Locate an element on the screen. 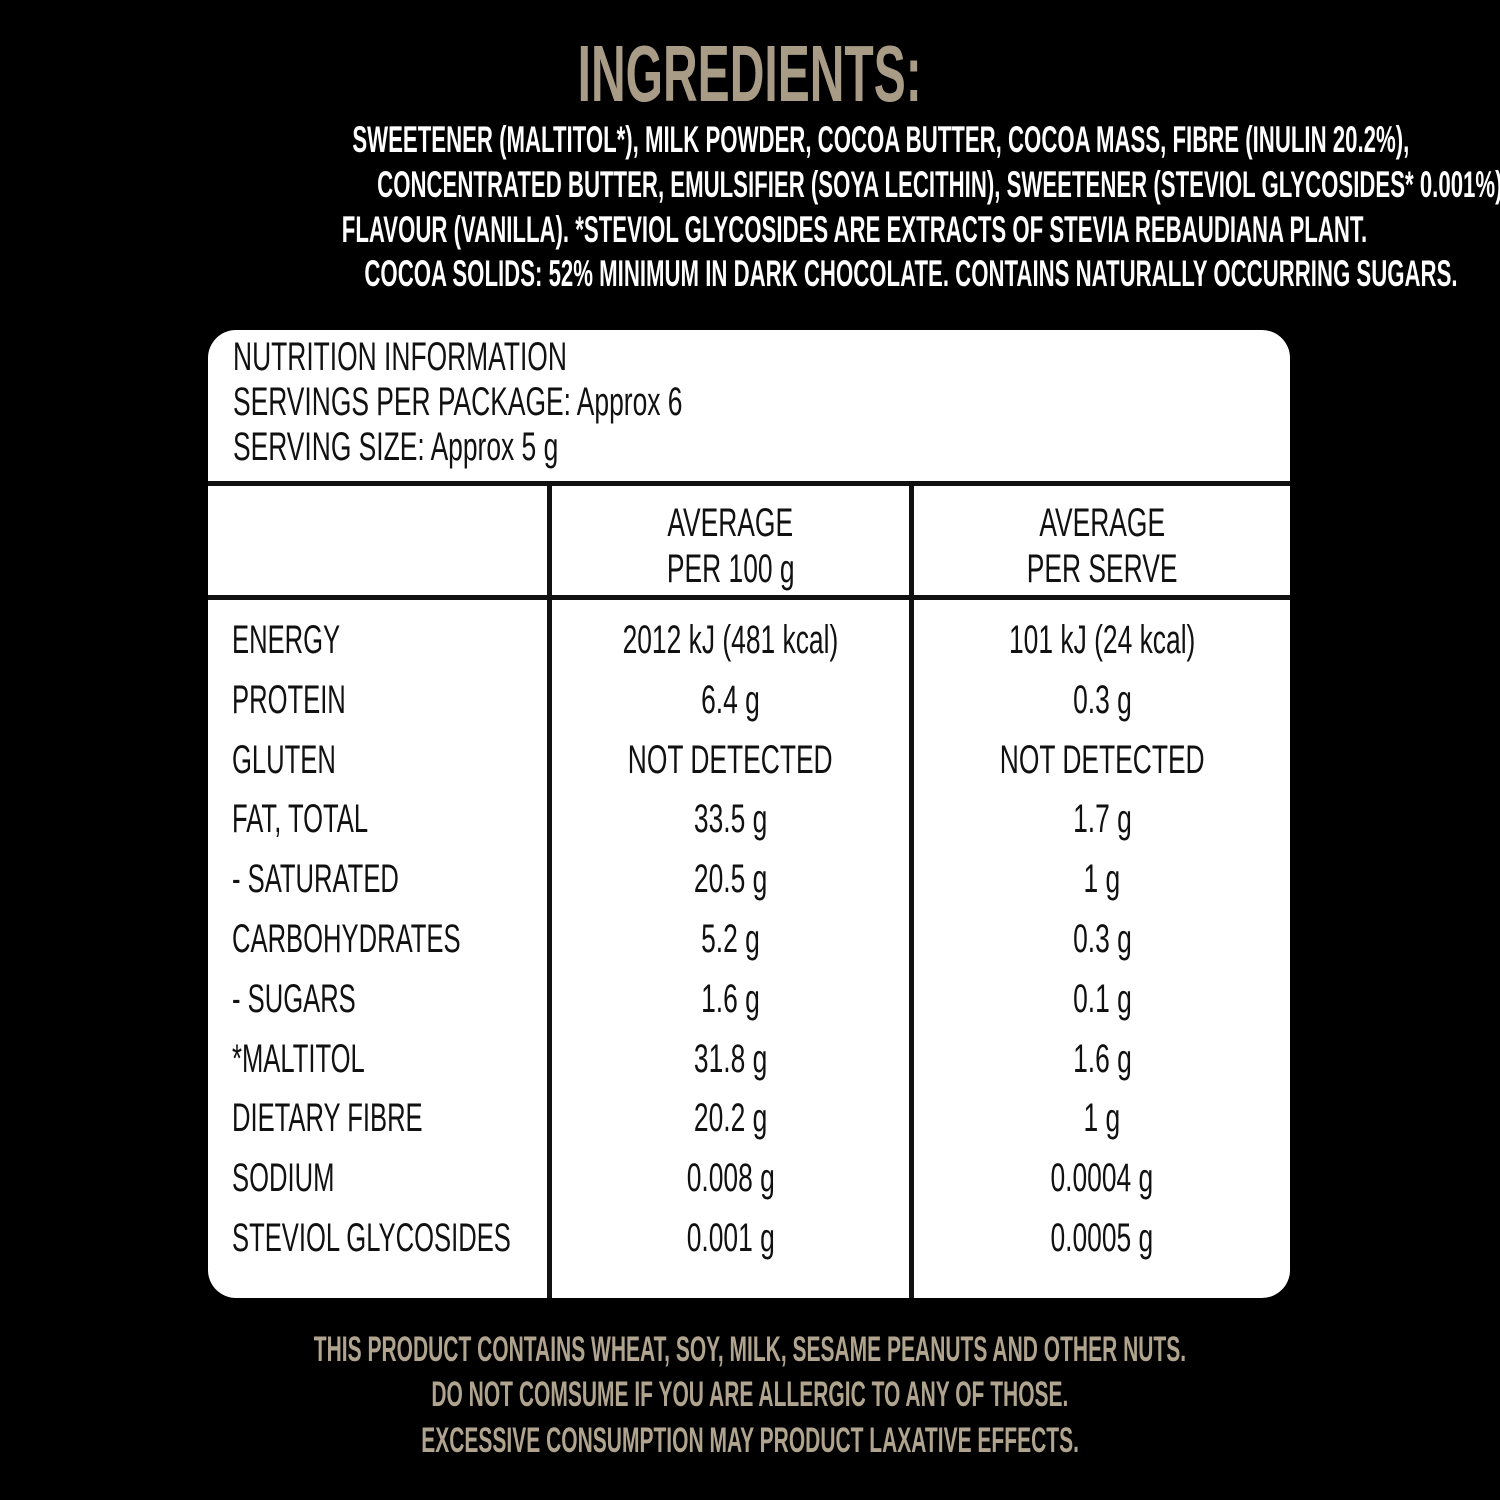  value-text: 101 kJ (24 kcal) is located at coordinates (1102, 640).